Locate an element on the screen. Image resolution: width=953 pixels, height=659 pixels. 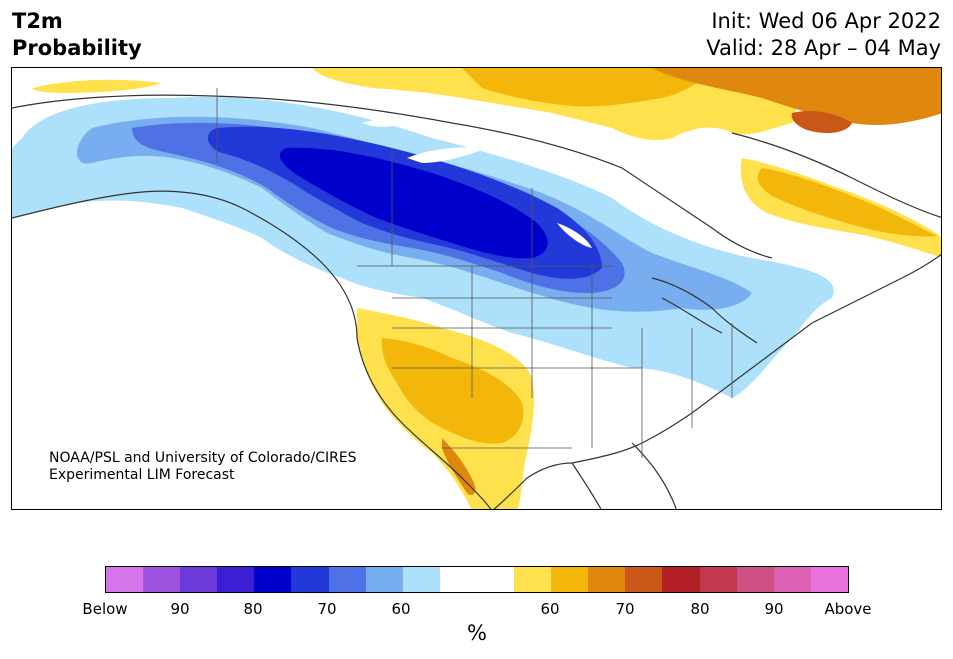
colorbar is located at coordinates (477, 579).